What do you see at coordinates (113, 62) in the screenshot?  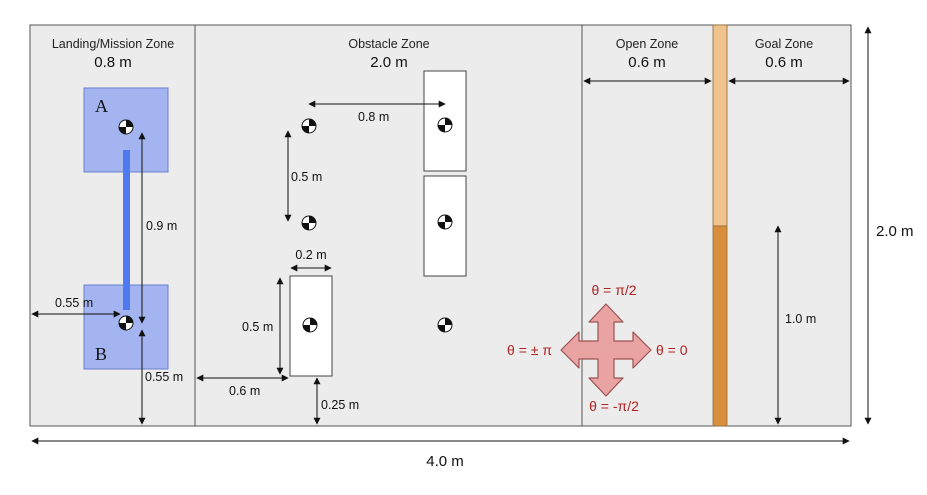 I see `landing-zone-width: 0.8 m` at bounding box center [113, 62].